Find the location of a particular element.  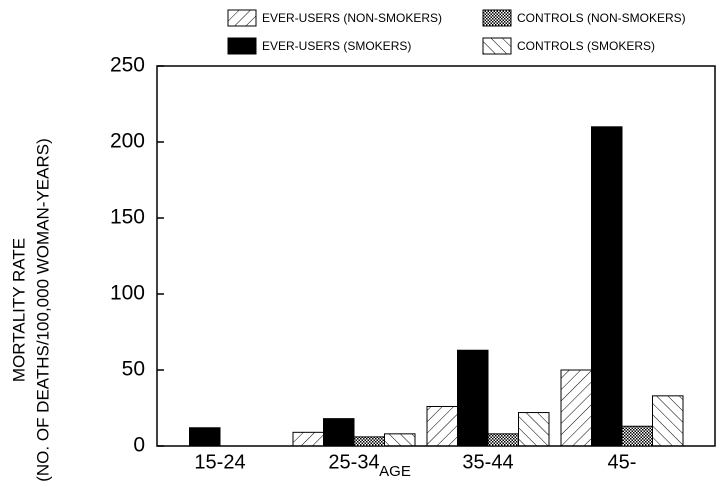

y-axis-label: (NO. OF DEATHS/100,000 WOMAN-YEARS) is located at coordinates (42, 310).